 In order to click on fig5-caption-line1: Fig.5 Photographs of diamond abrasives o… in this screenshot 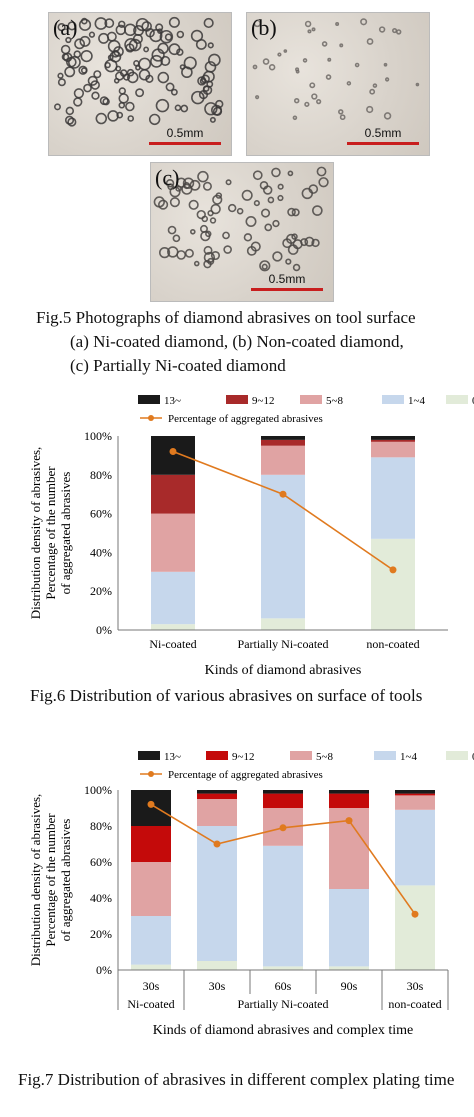, I will do `click(226, 317)`.